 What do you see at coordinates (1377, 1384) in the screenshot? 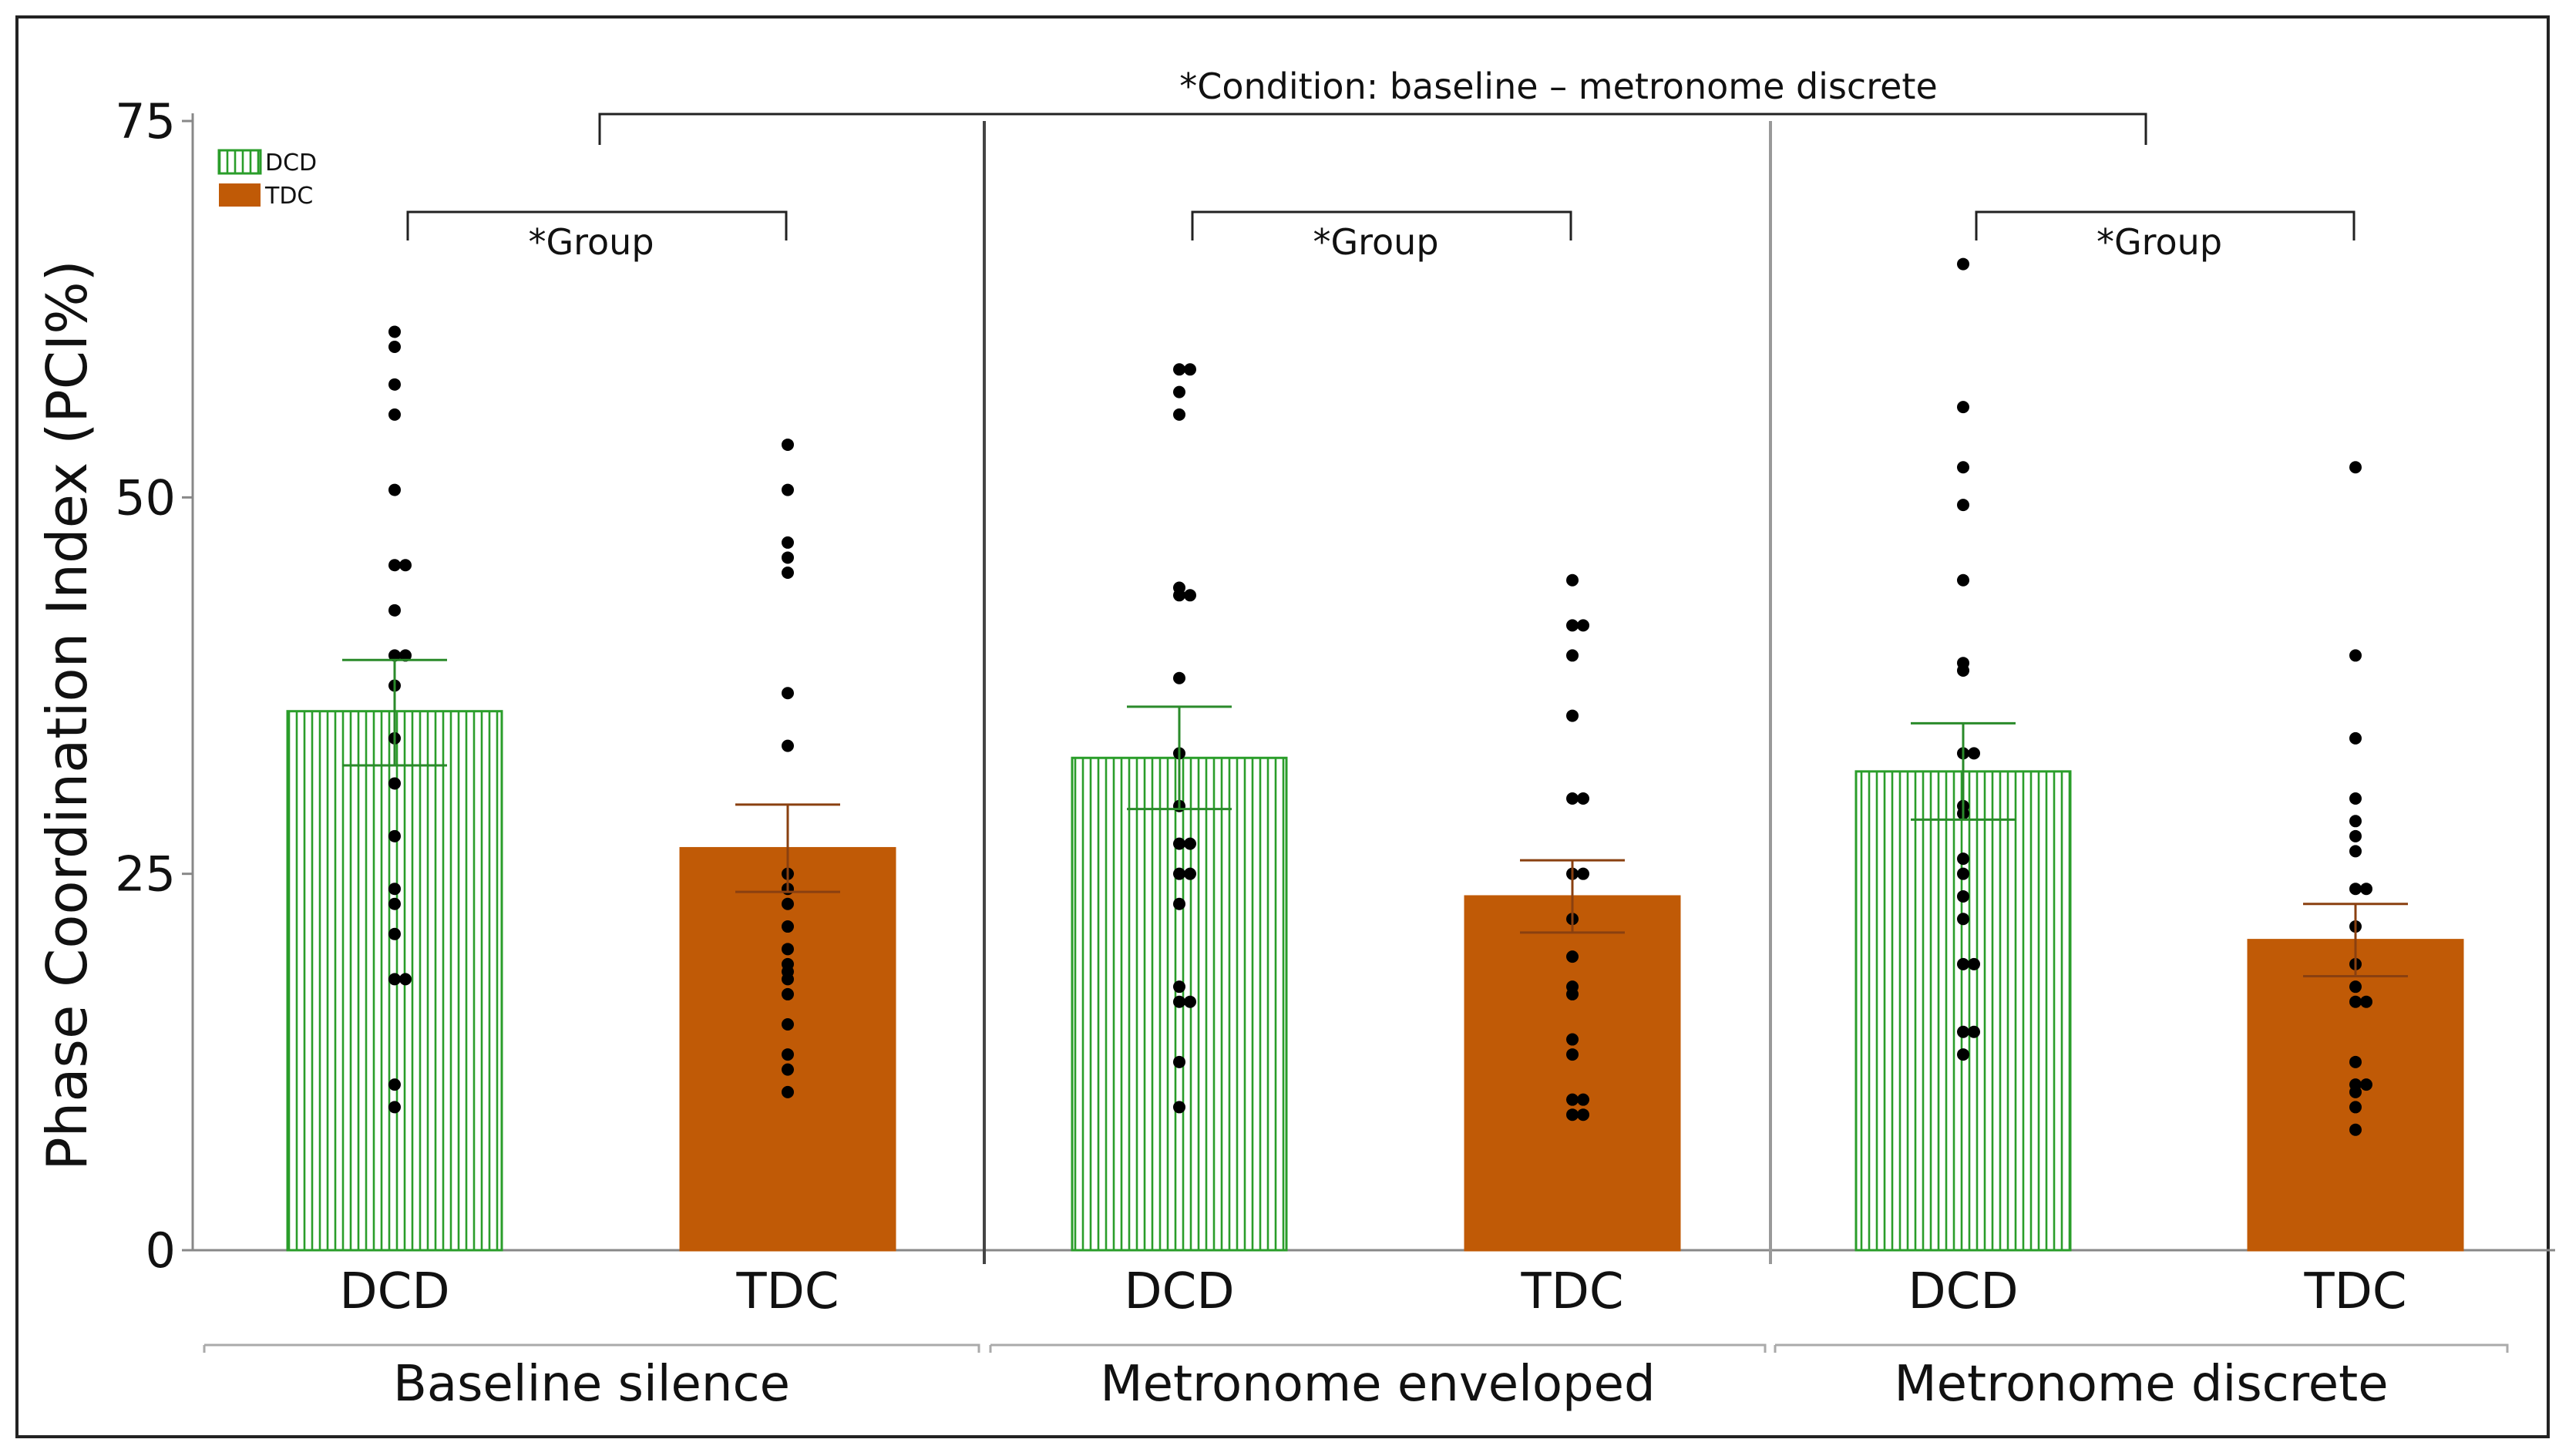
I see `x-group-label: Metronome enveloped` at bounding box center [1377, 1384].